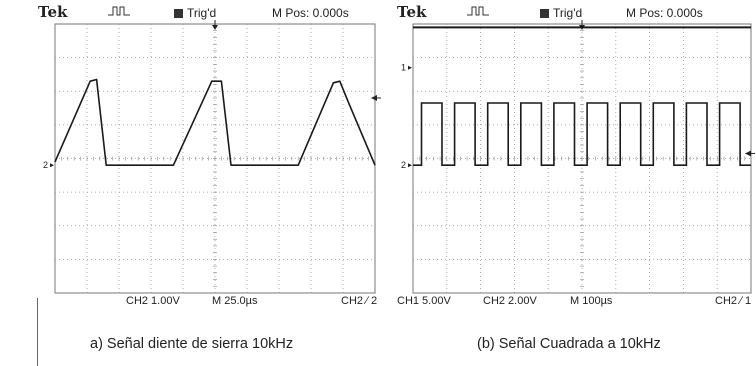 This screenshot has width=756, height=366. I want to click on divider-line, so click(37, 332).